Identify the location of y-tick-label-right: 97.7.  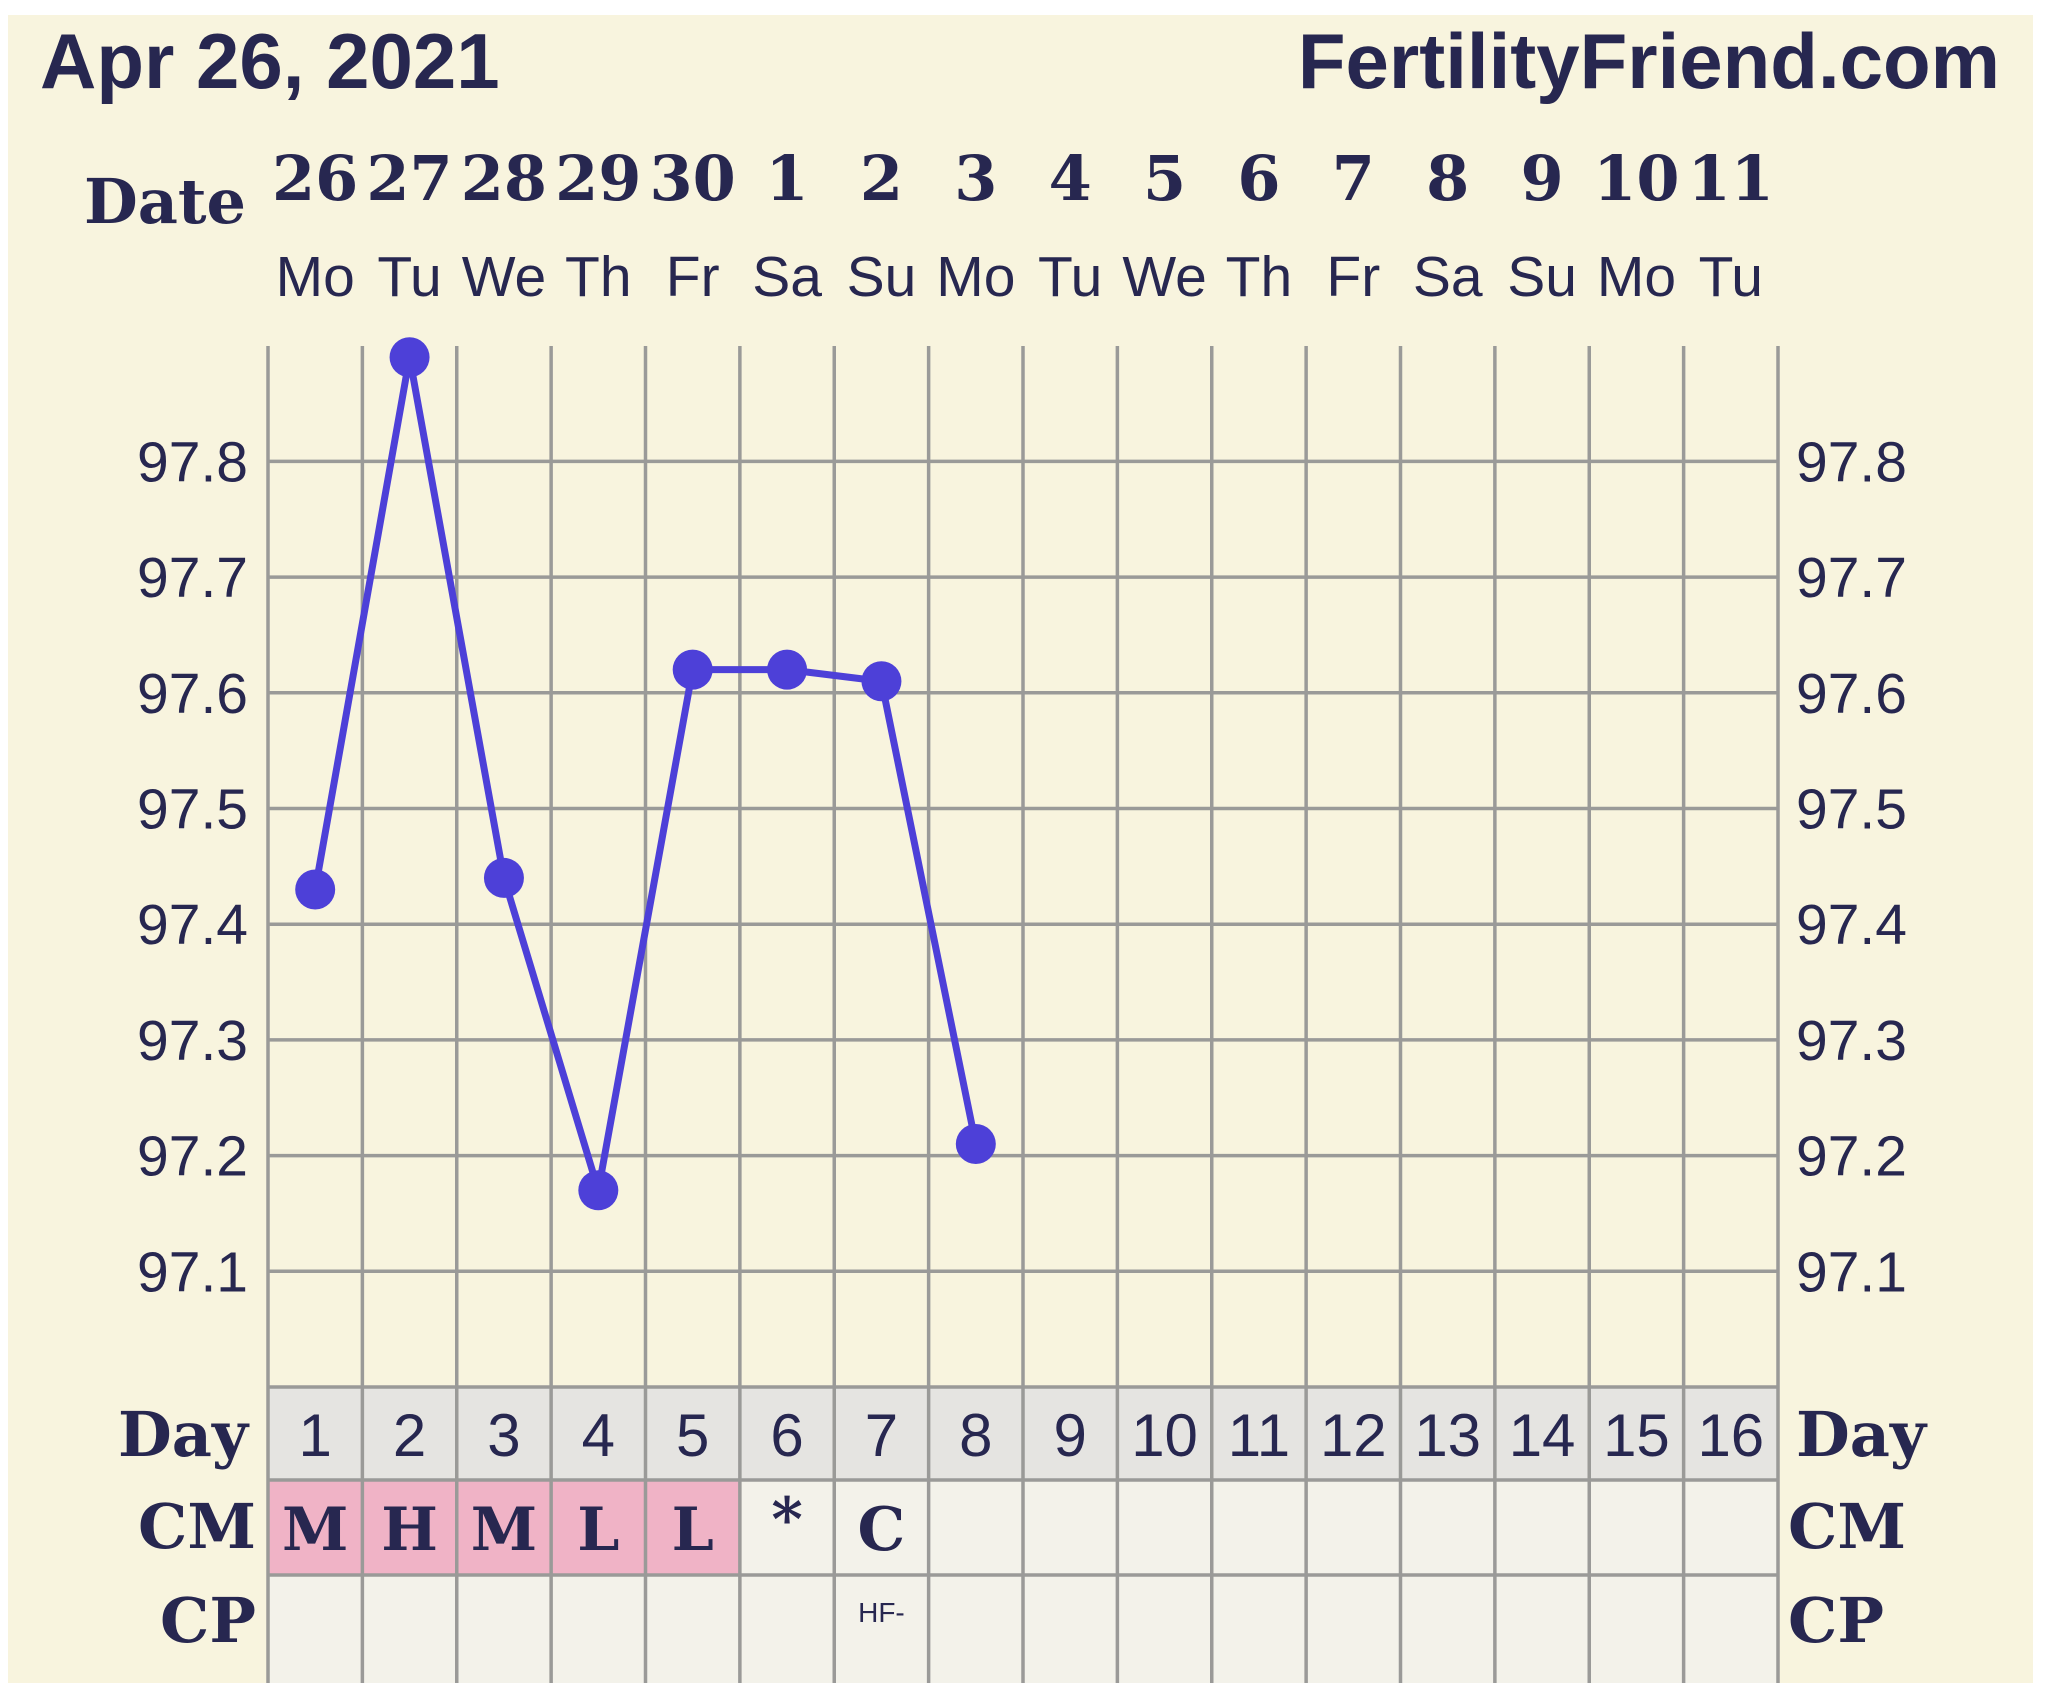
(1851, 578).